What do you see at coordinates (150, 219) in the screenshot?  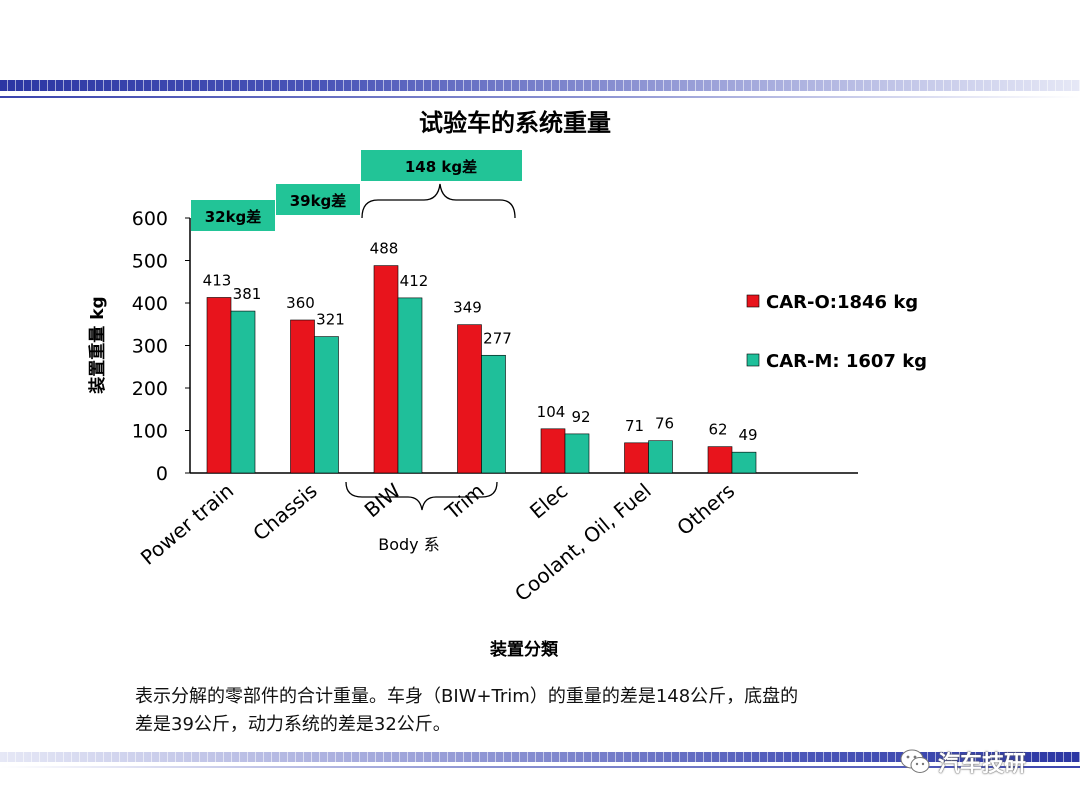 I see `y-tick-label: 600` at bounding box center [150, 219].